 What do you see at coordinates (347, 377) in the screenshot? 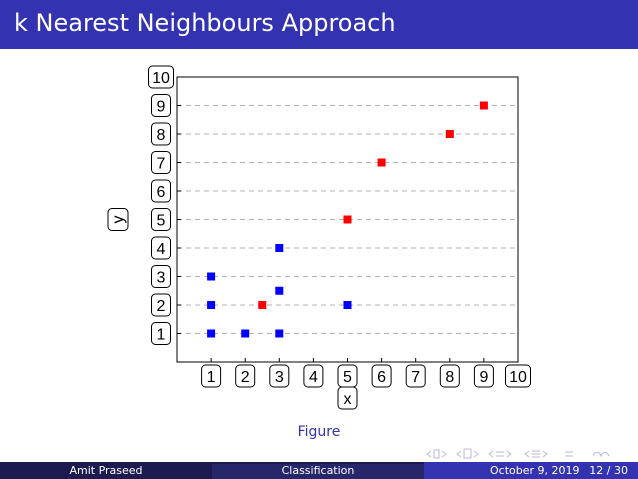
I see `x-tick-label-5: 5` at bounding box center [347, 377].